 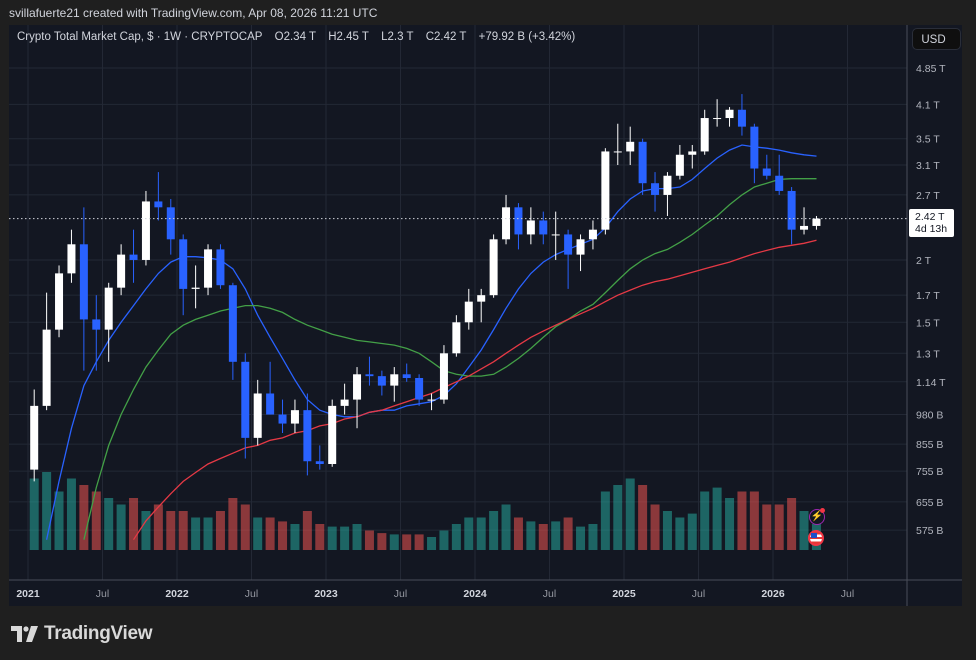 I want to click on y-tick-label: 1.7 T, so click(x=928, y=296).